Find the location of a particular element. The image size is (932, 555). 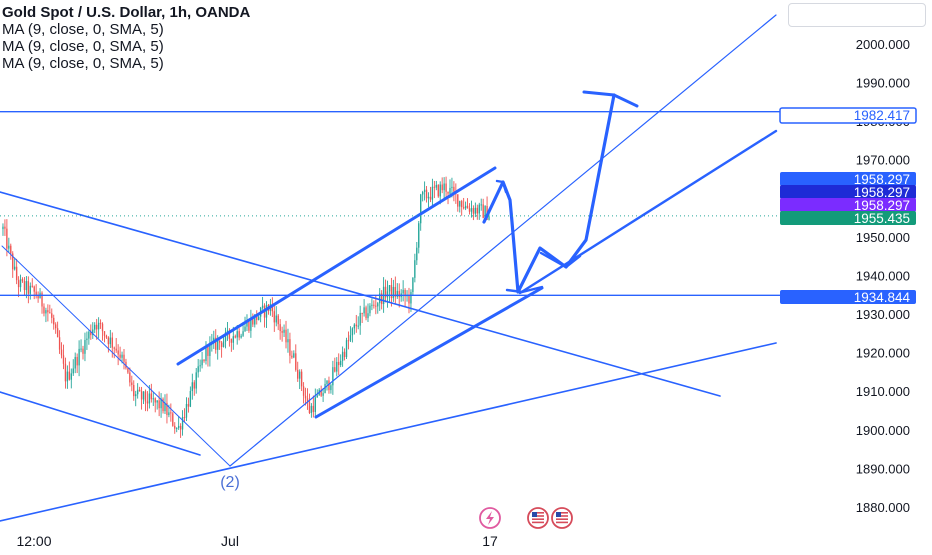

price-tick-label: 1920.000 is located at coordinates (883, 353).